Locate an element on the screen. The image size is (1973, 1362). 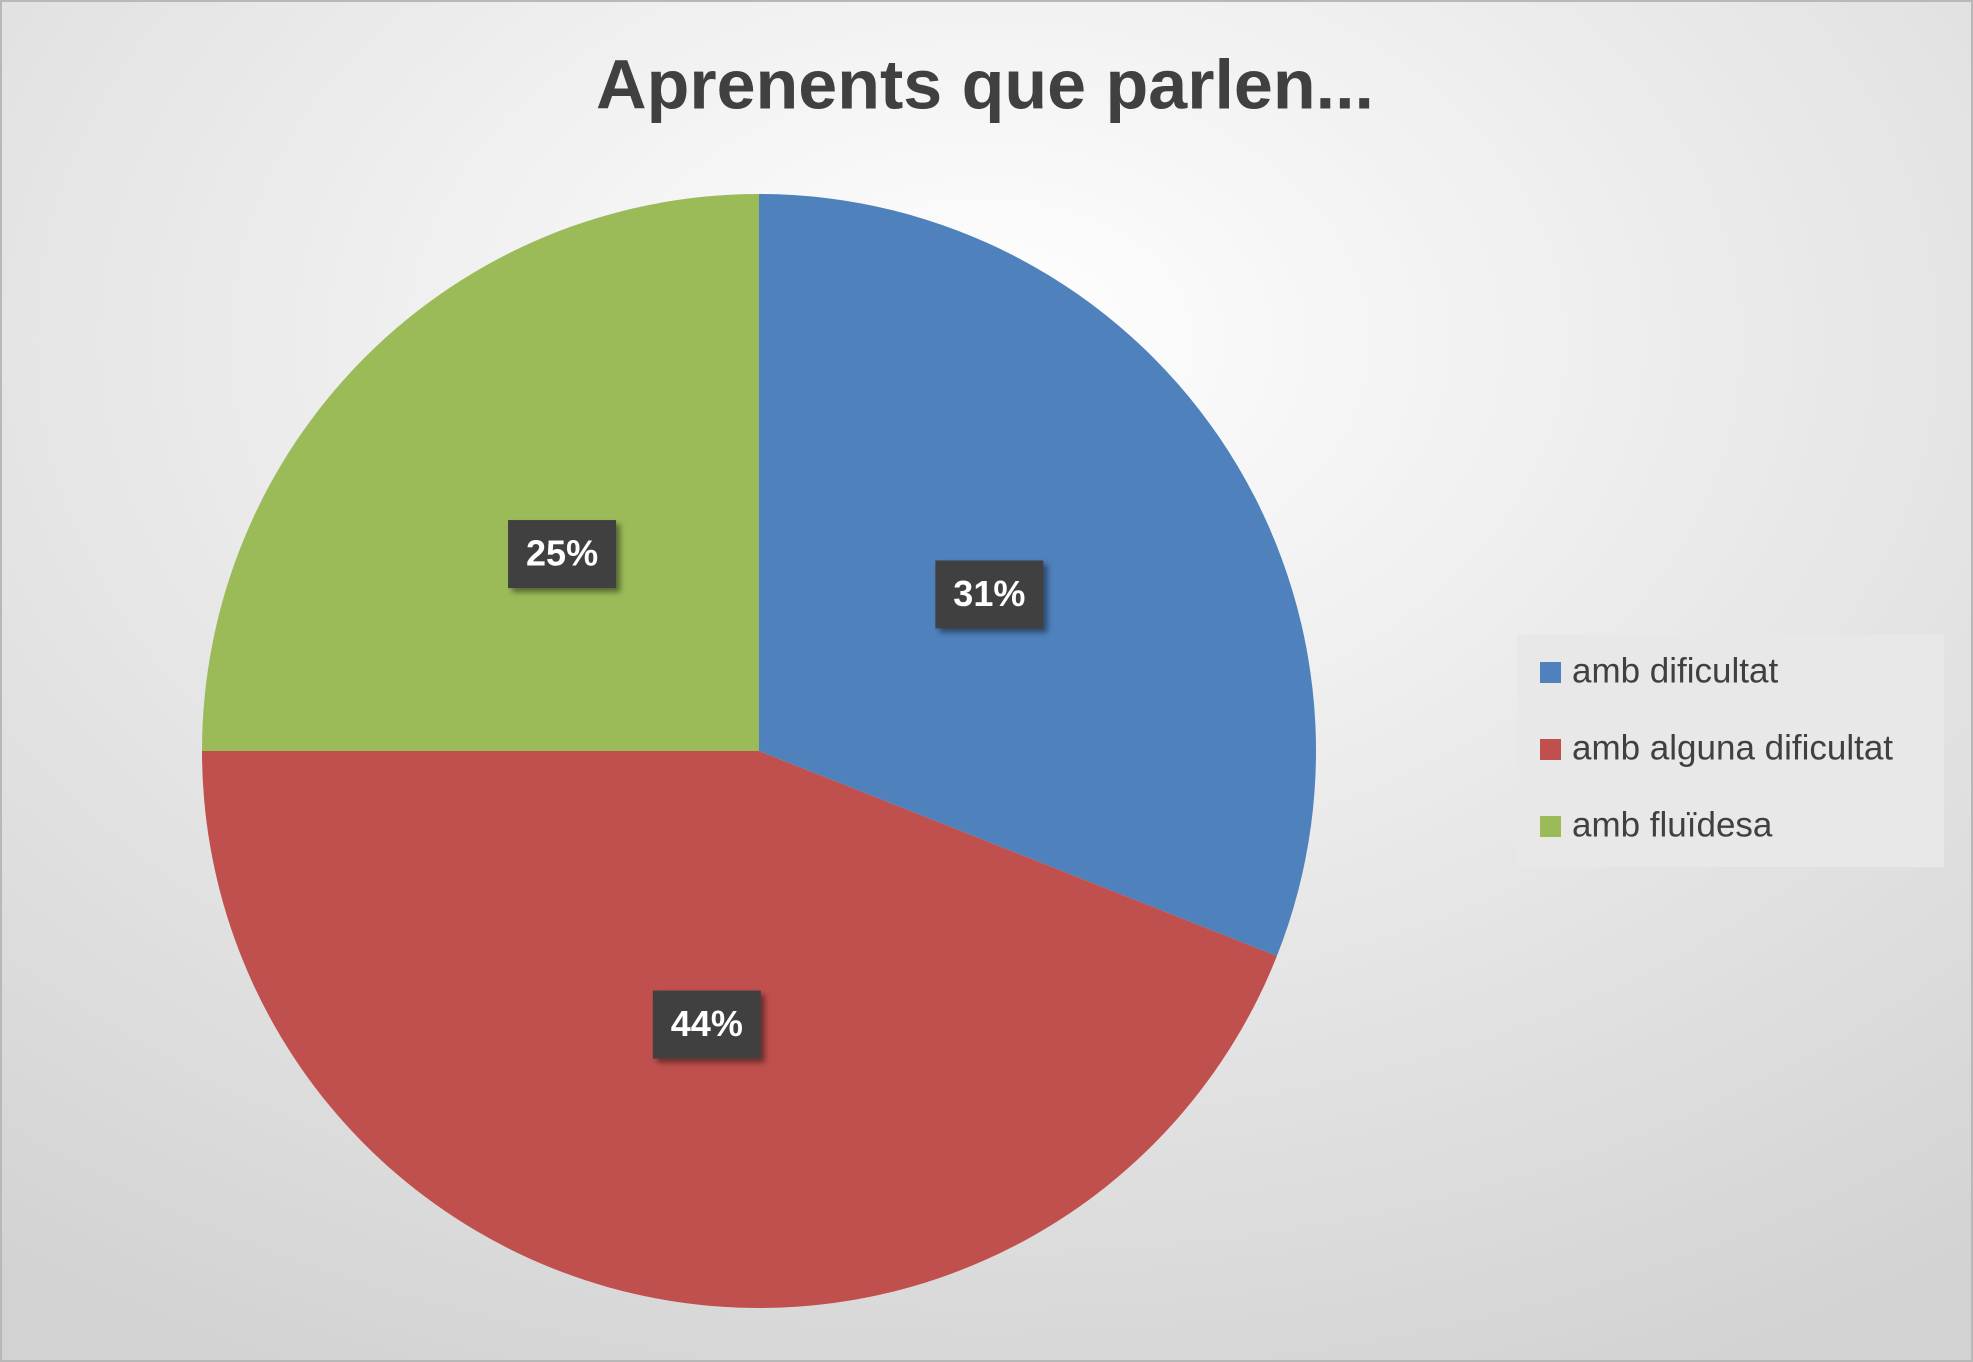
legend-label: amb fluïdesa is located at coordinates (1672, 824).